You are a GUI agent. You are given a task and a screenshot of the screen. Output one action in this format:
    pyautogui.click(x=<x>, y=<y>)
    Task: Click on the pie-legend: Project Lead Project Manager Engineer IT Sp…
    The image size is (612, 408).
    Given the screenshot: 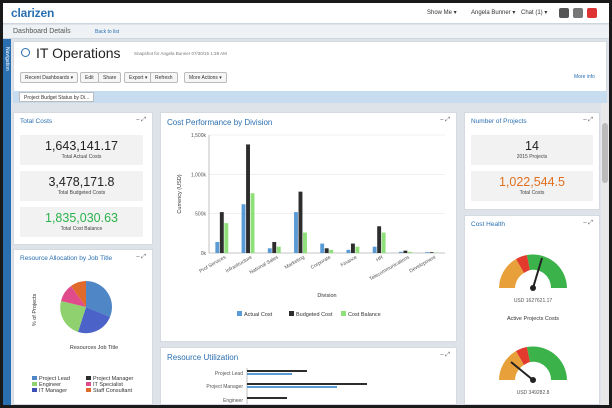 What is the action you would take?
    pyautogui.click(x=83, y=385)
    